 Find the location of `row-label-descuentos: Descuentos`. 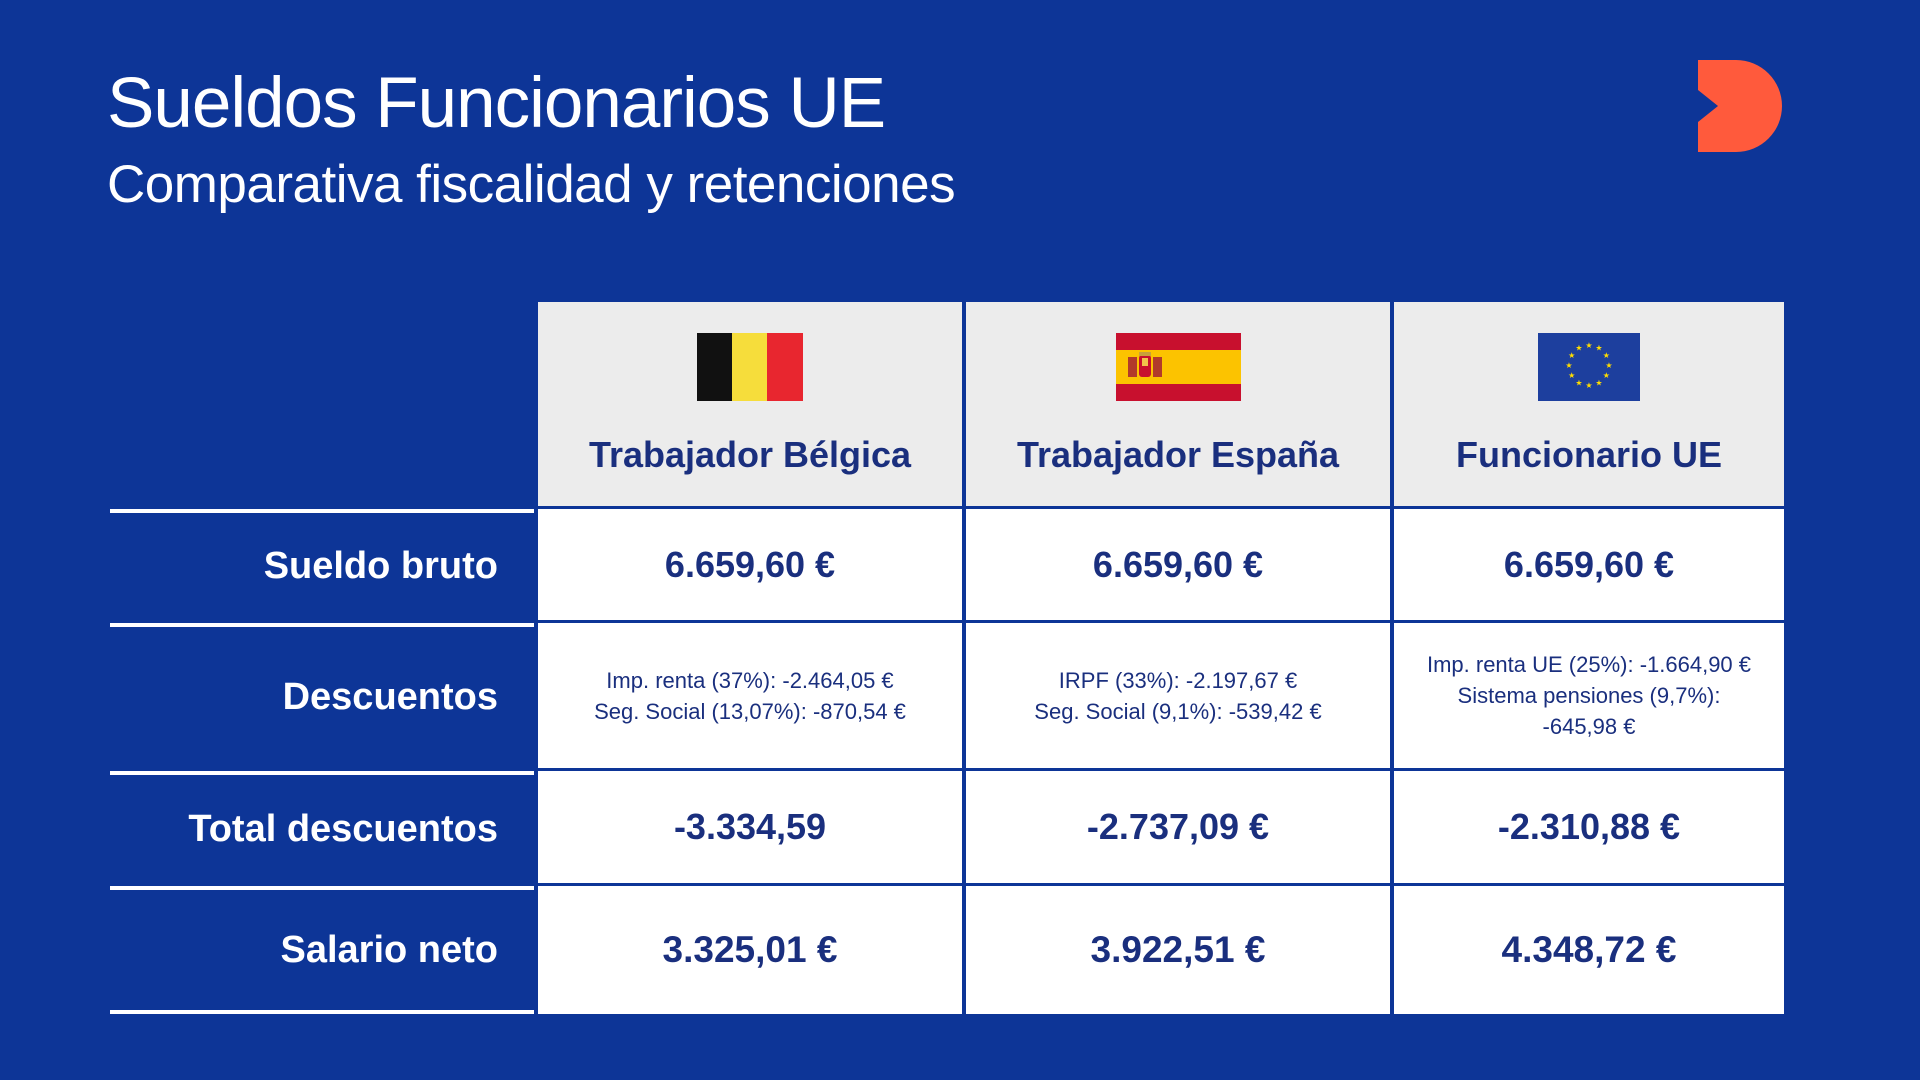

row-label-descuentos: Descuentos is located at coordinates (322, 695).